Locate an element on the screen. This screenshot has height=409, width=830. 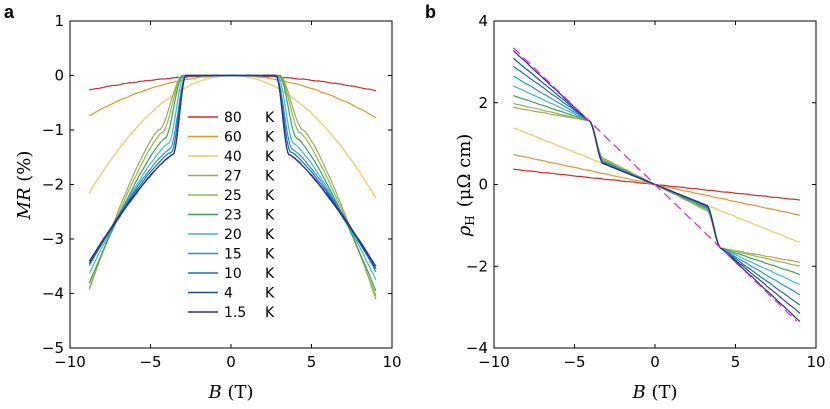
panel-b-letter: b is located at coordinates (430, 12).